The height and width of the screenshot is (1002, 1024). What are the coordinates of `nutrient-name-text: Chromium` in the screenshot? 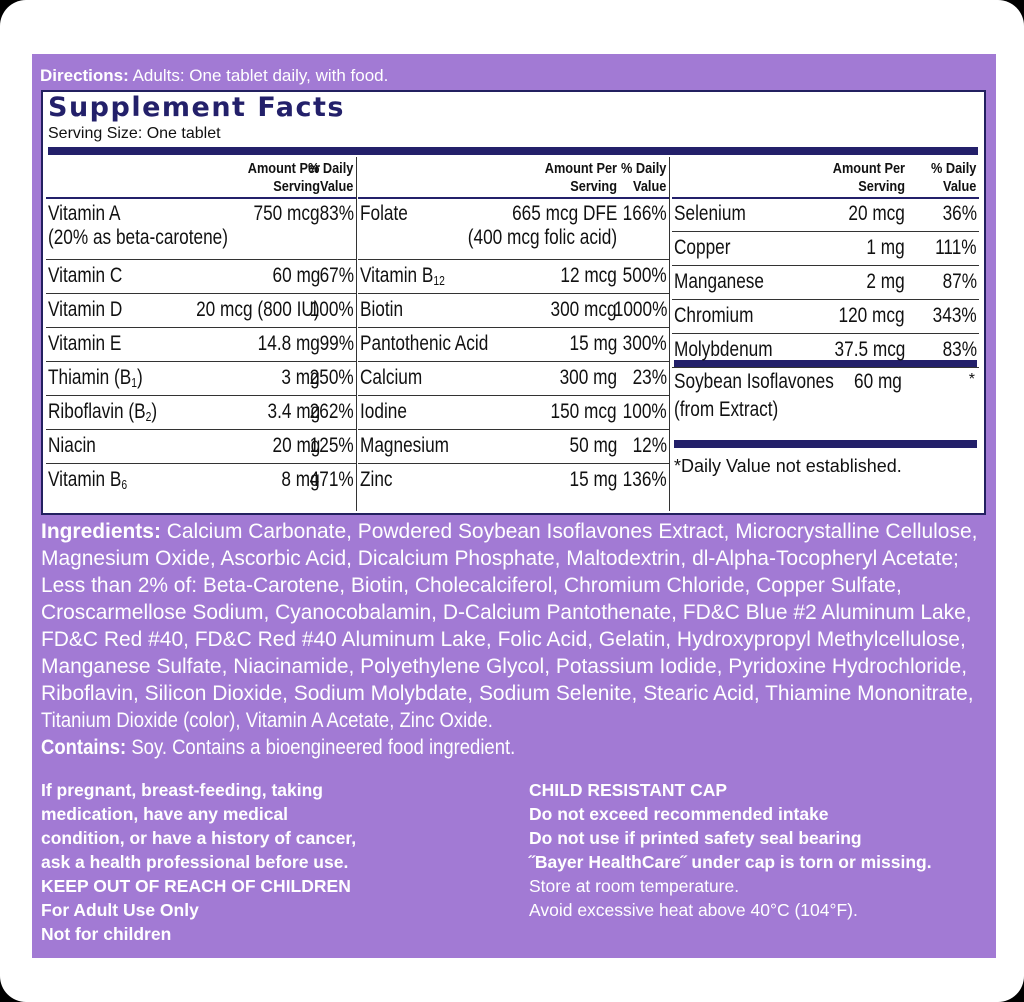 It's located at (714, 315).